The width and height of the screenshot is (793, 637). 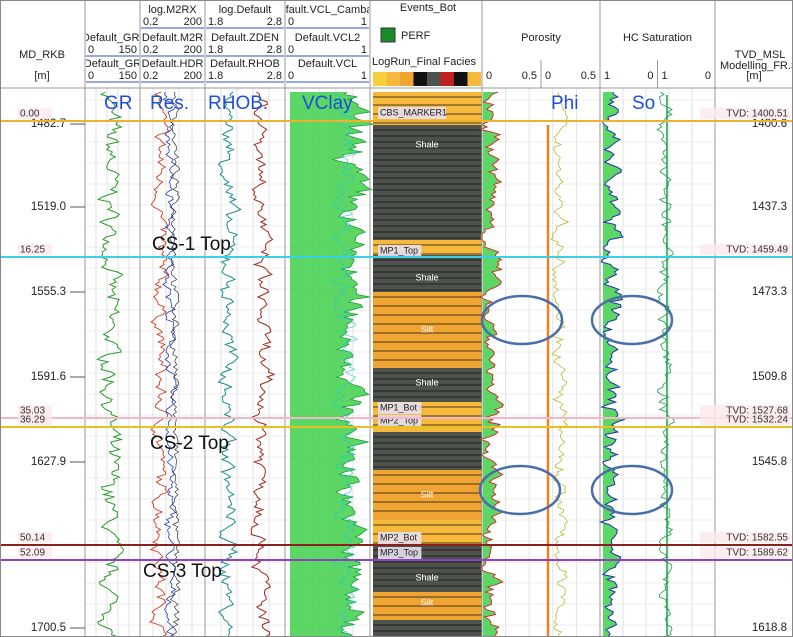 I want to click on tvd-label: 1473.3, so click(x=769, y=292).